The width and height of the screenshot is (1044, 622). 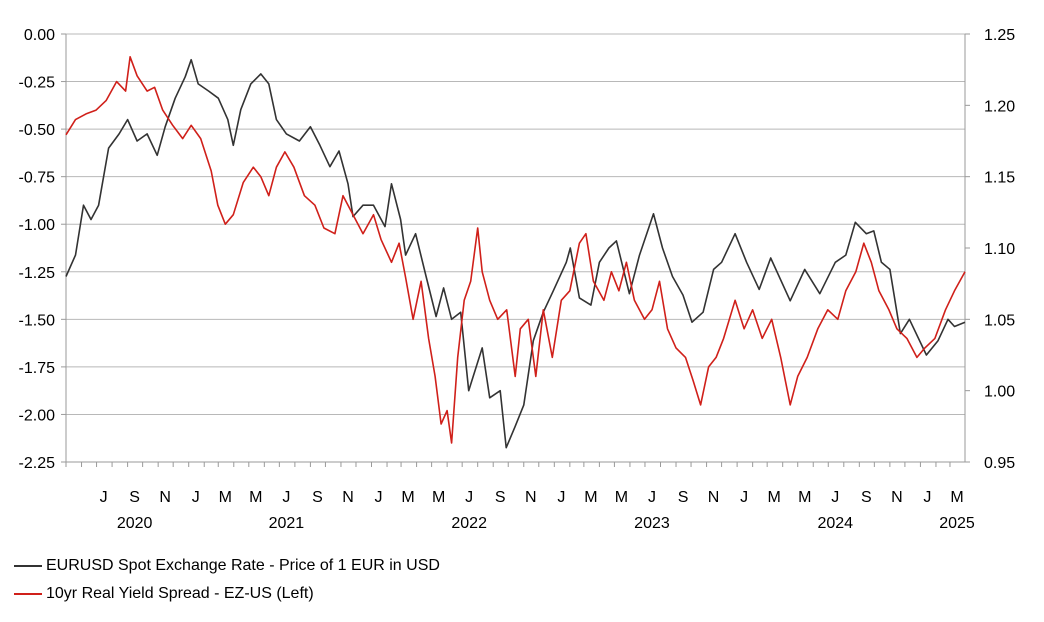 What do you see at coordinates (37, 273) in the screenshot?
I see `left-tick-label: -1.25` at bounding box center [37, 273].